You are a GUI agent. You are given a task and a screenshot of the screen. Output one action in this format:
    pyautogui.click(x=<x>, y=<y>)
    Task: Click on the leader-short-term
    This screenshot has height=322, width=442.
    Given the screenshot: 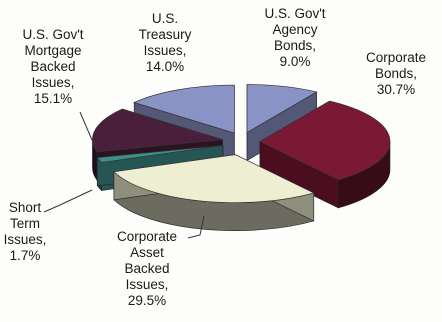 What is the action you would take?
    pyautogui.click(x=68, y=201)
    